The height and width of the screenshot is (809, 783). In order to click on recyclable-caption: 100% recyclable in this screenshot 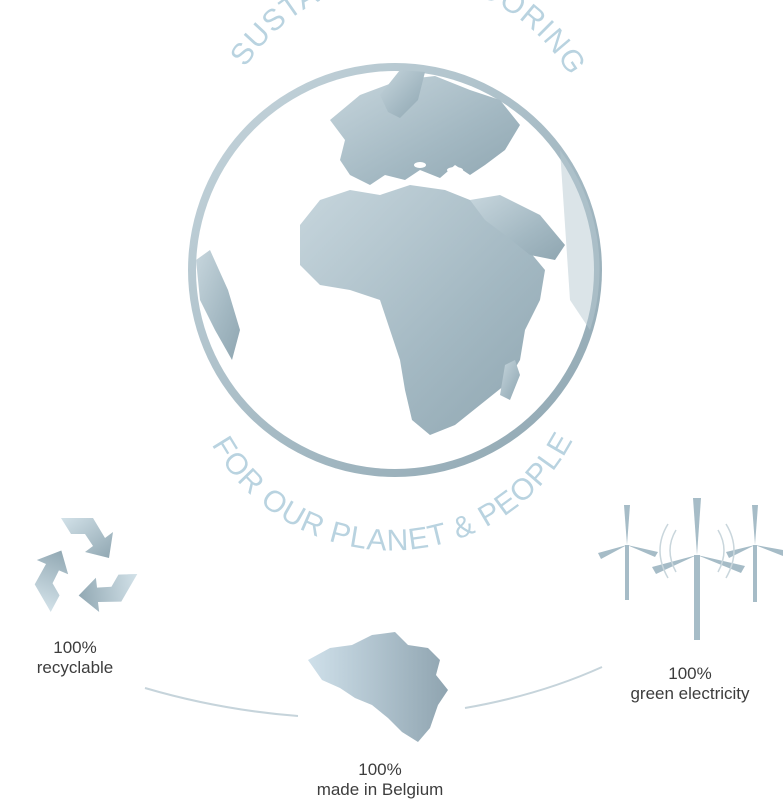, I will do `click(75, 658)`.